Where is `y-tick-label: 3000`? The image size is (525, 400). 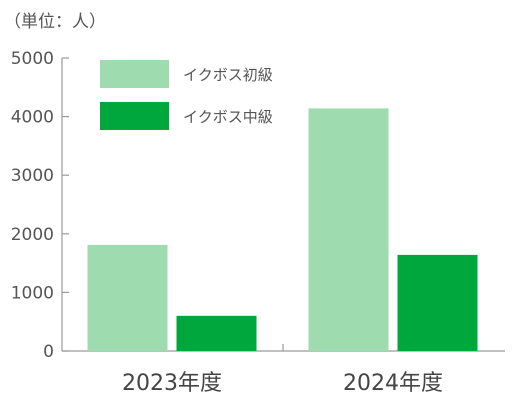 y-tick-label: 3000 is located at coordinates (32, 176).